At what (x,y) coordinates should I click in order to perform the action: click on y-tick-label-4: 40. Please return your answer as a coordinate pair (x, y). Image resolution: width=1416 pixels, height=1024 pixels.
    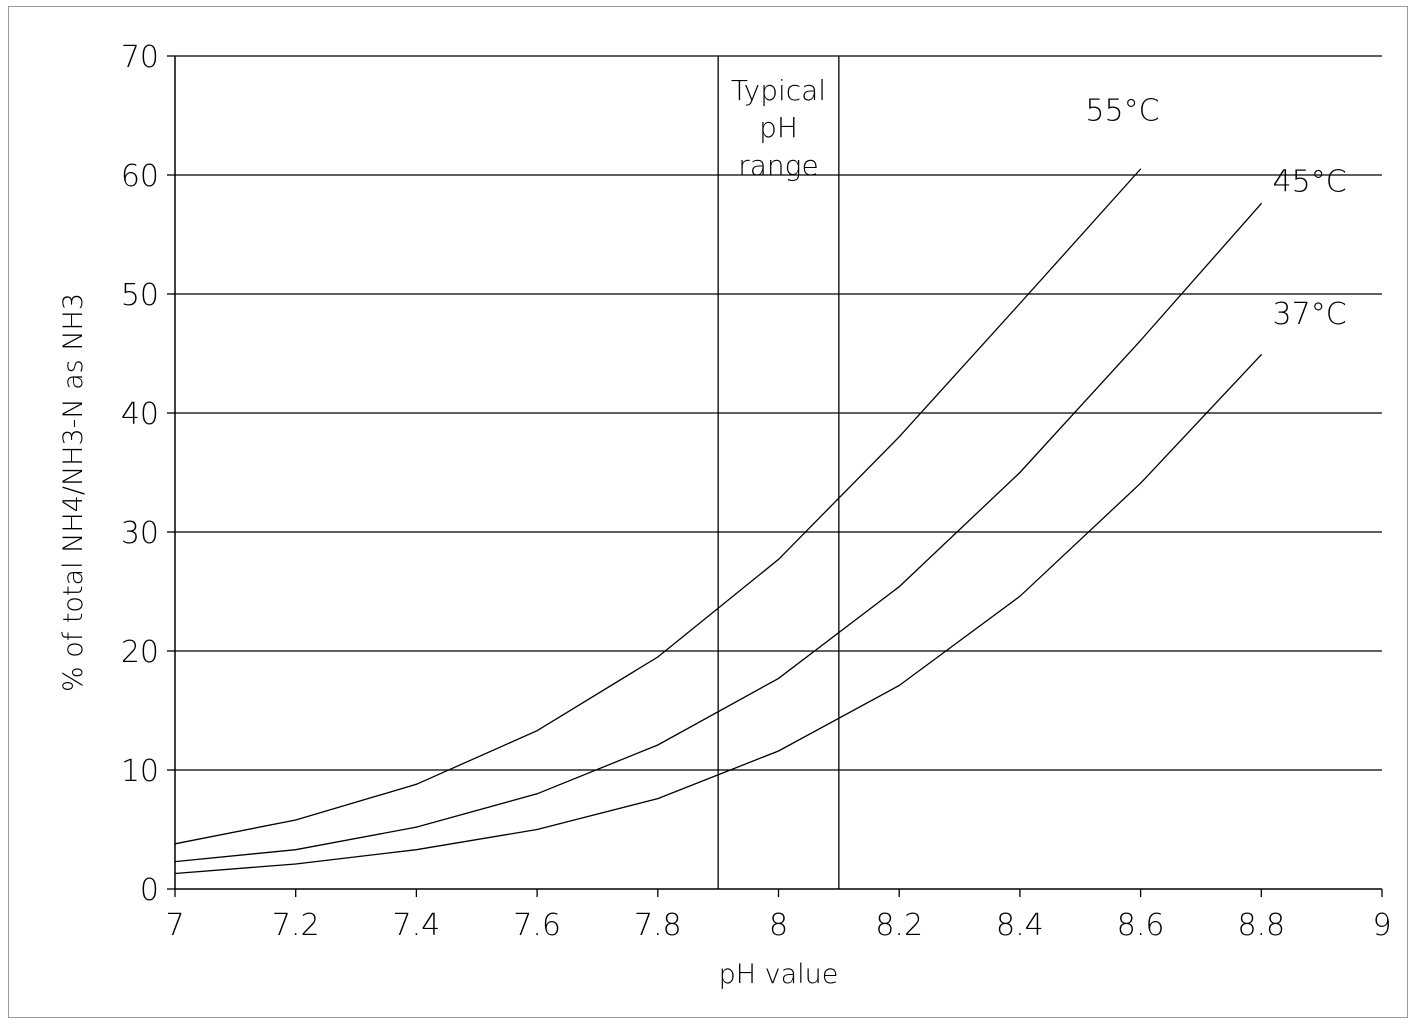
    Looking at the image, I should click on (140, 414).